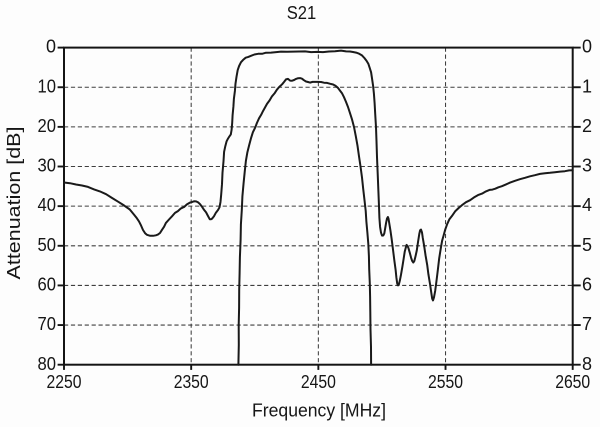 The width and height of the screenshot is (600, 427). I want to click on svg-text: 8, so click(587, 364).